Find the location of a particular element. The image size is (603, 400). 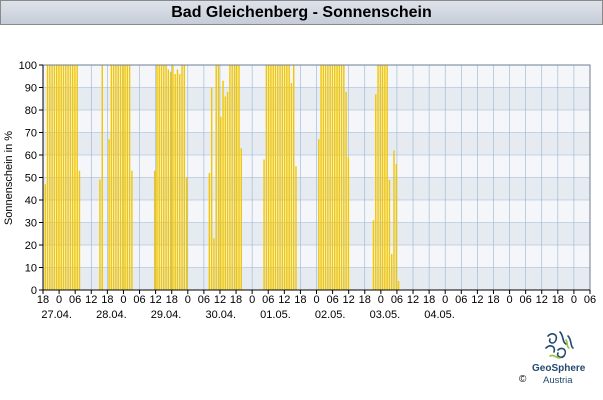

y-tick-label: 80 is located at coordinates (31, 111).